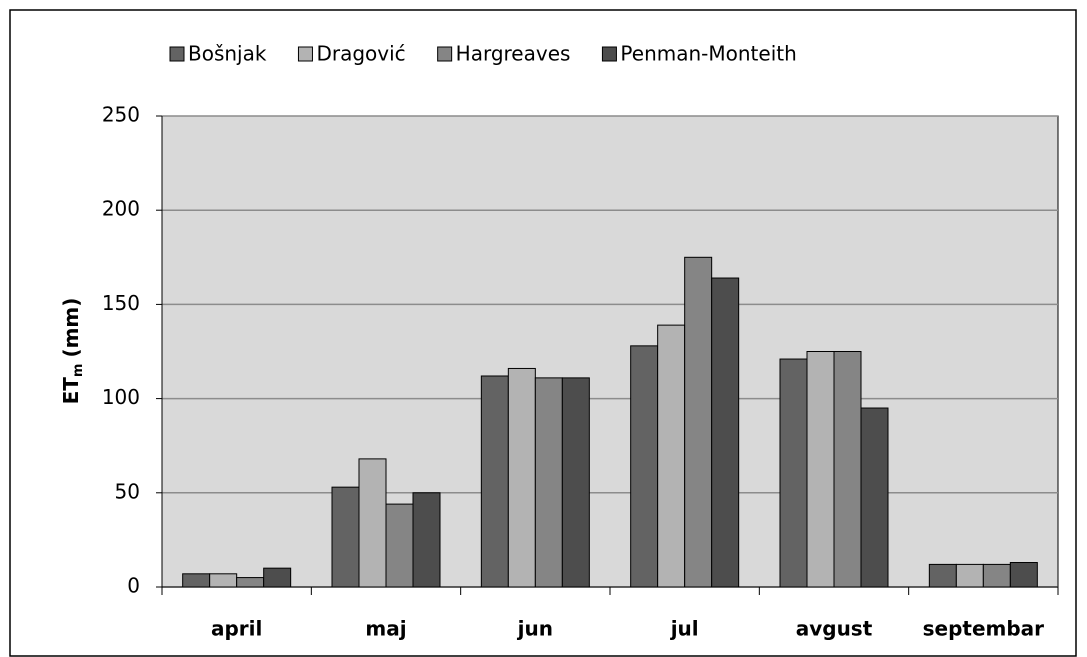 The height and width of the screenshot is (657, 1087). I want to click on y-axis-label: ETm (mm), so click(72, 351).